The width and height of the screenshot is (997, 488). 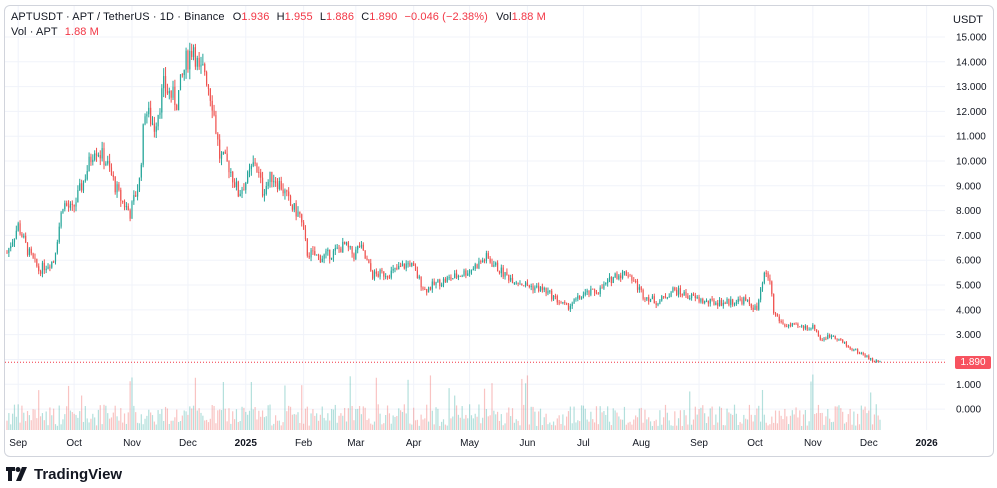 I want to click on y-tick-label: 4.000, so click(x=968, y=310).